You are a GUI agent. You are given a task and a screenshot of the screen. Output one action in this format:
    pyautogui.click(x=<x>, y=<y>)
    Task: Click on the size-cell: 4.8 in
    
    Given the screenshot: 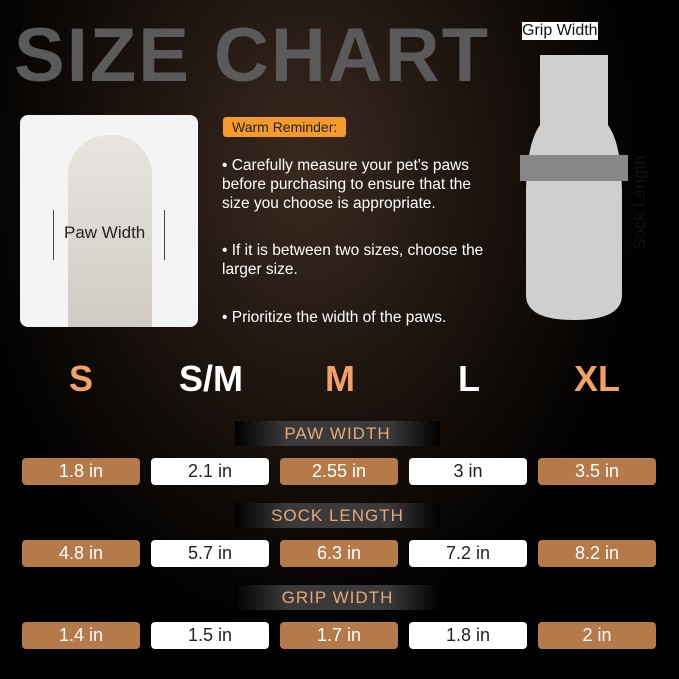 What is the action you would take?
    pyautogui.click(x=81, y=553)
    